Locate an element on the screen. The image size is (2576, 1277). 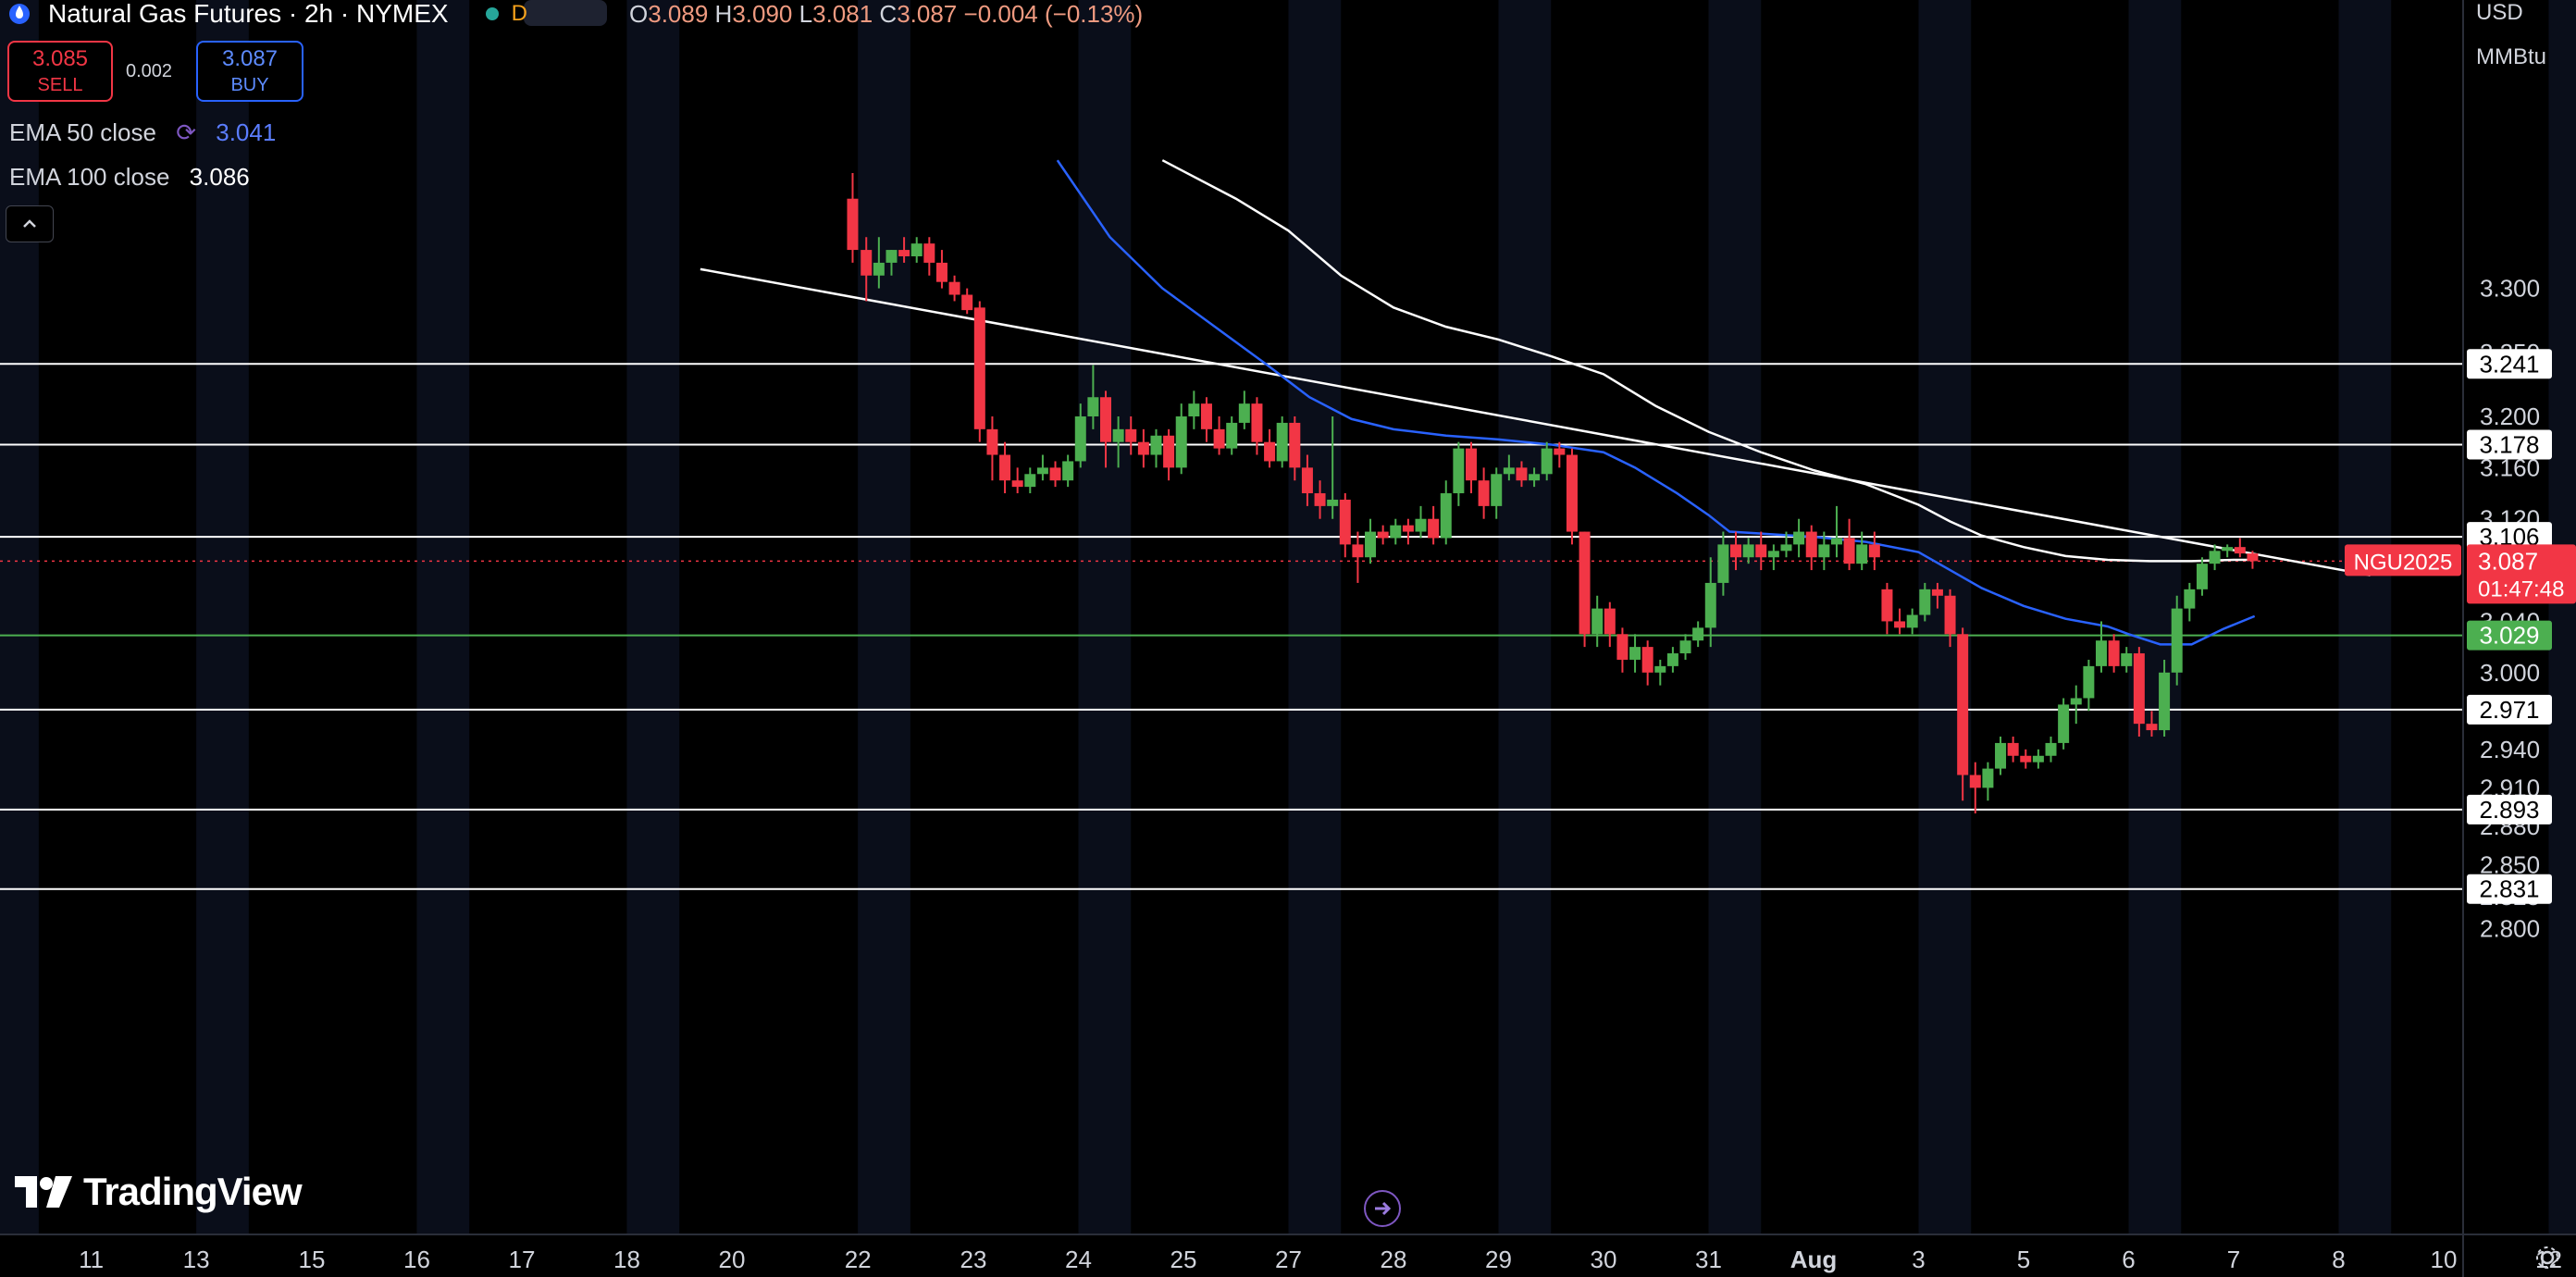
x-tick-label: 15 is located at coordinates (312, 1259).